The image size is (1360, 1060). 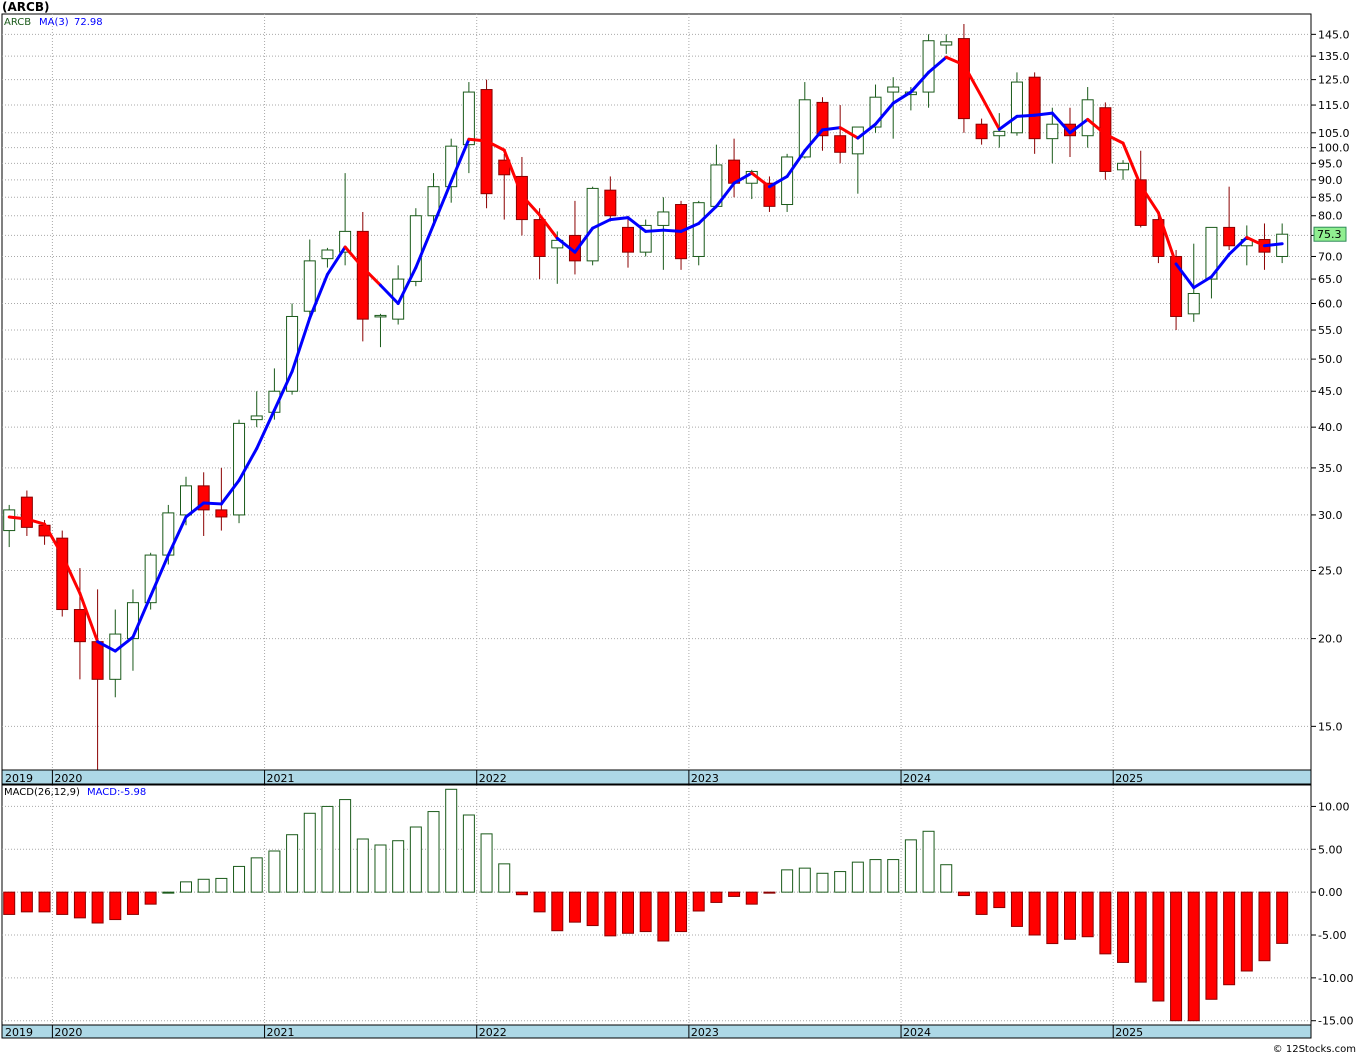 What do you see at coordinates (19, 778) in the screenshot?
I see `year-label: 2019` at bounding box center [19, 778].